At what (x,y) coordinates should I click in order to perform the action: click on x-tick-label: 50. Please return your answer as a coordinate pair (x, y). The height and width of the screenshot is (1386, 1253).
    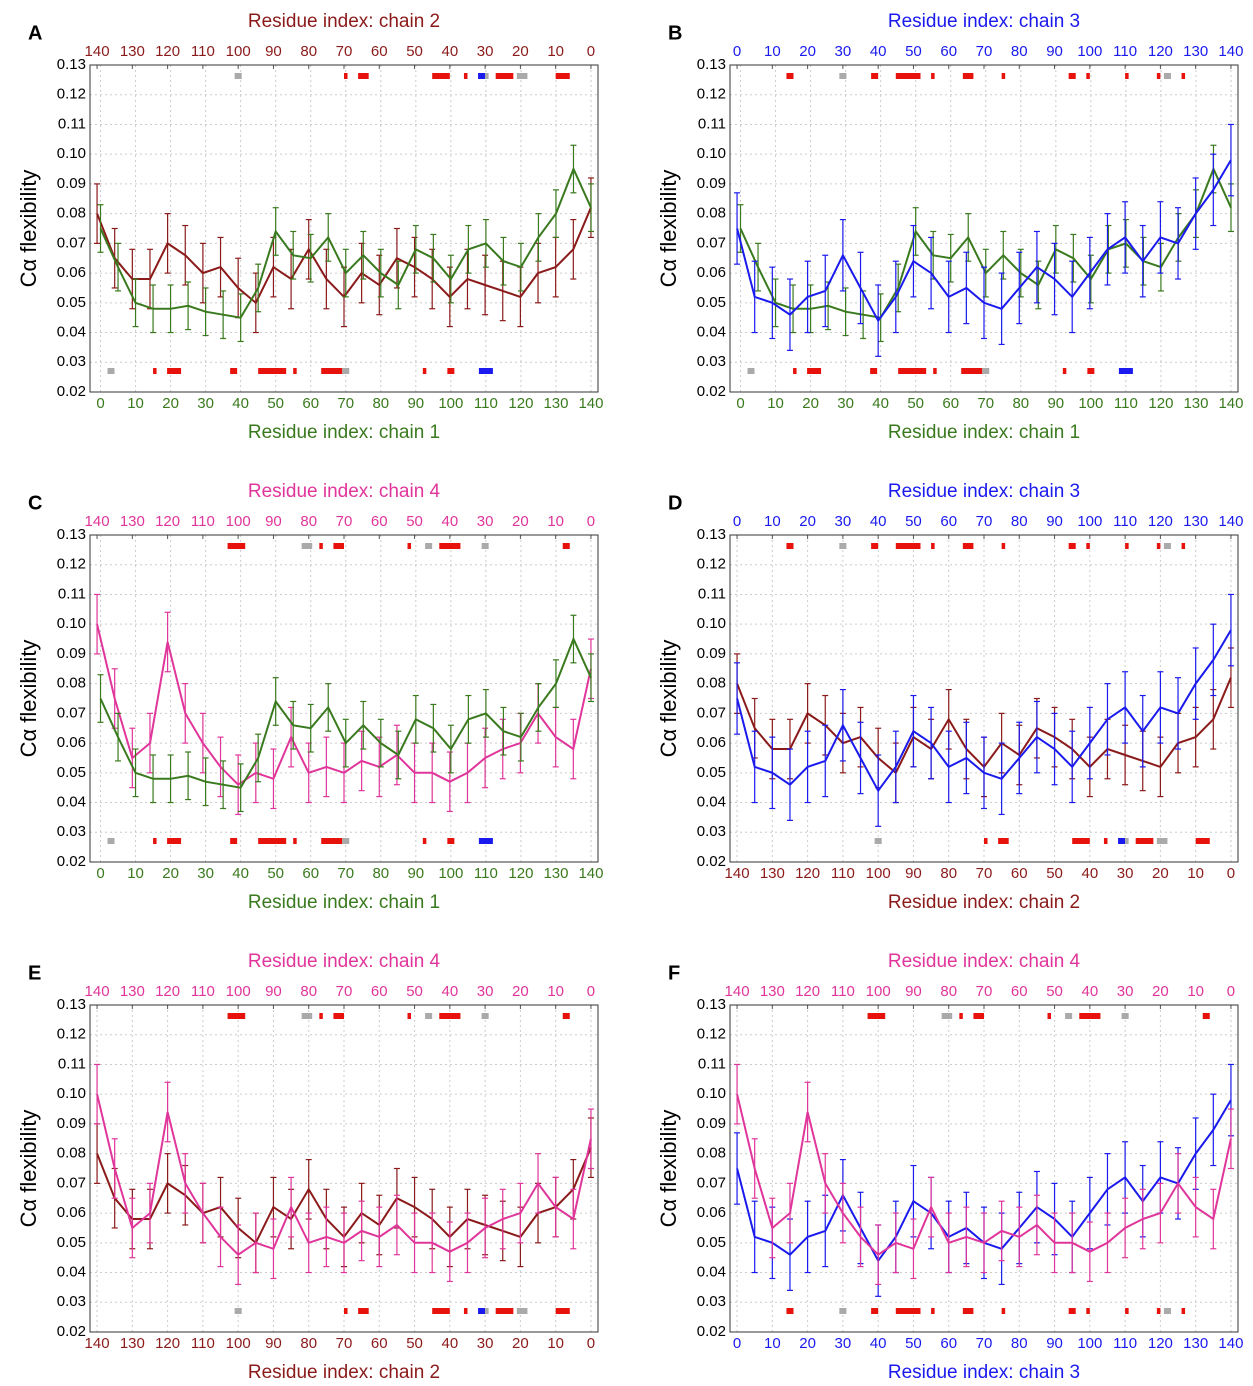
    Looking at the image, I should click on (414, 1343).